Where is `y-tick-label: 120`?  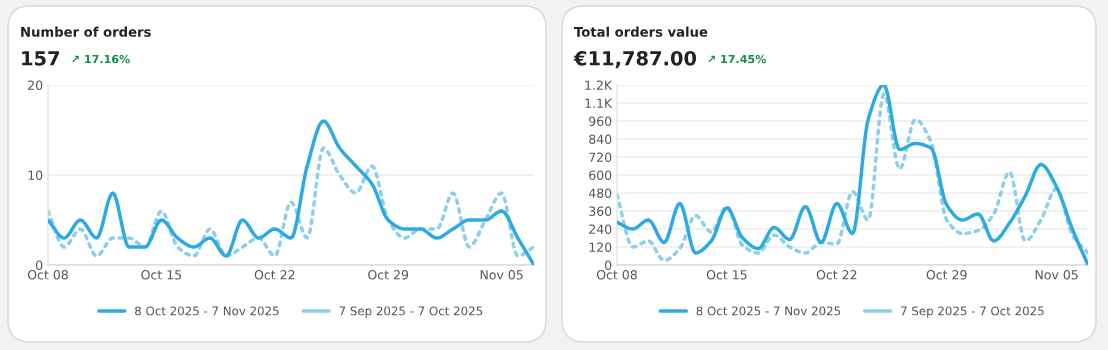 y-tick-label: 120 is located at coordinates (600, 247).